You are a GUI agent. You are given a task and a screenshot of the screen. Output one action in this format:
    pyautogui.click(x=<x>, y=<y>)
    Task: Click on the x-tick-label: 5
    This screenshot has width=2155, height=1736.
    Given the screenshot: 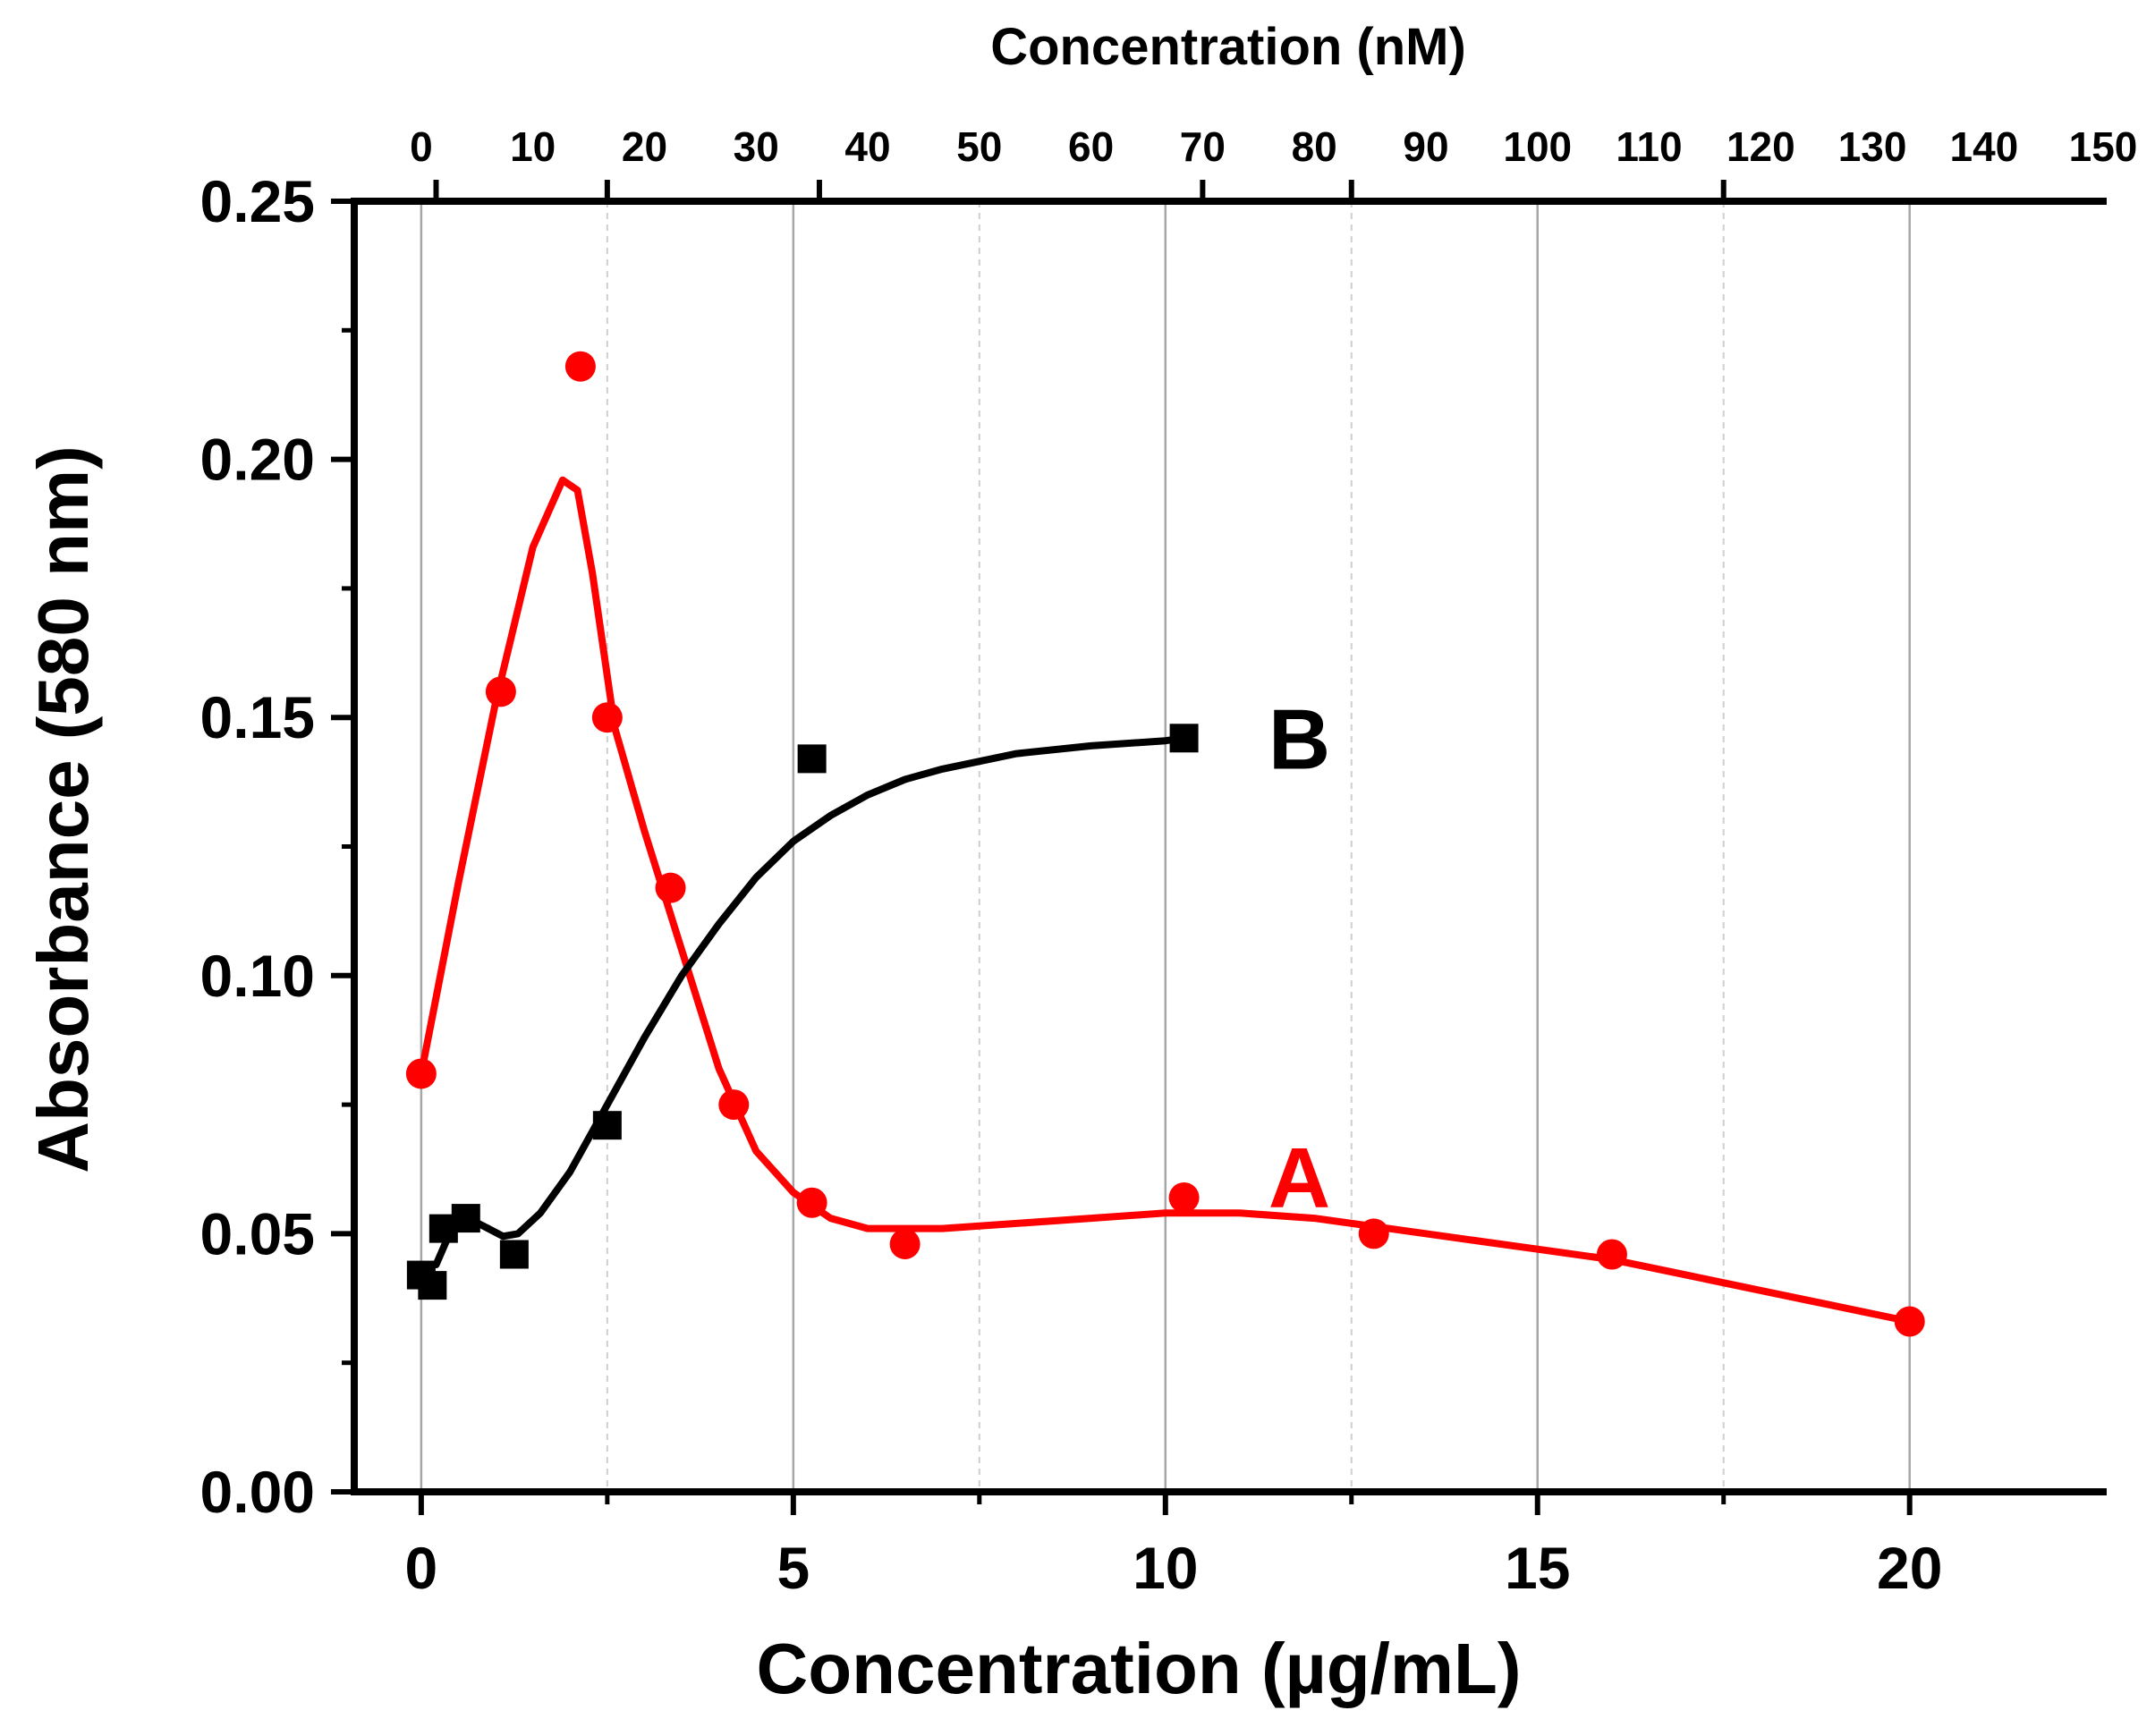 What is the action you would take?
    pyautogui.click(x=793, y=1568)
    